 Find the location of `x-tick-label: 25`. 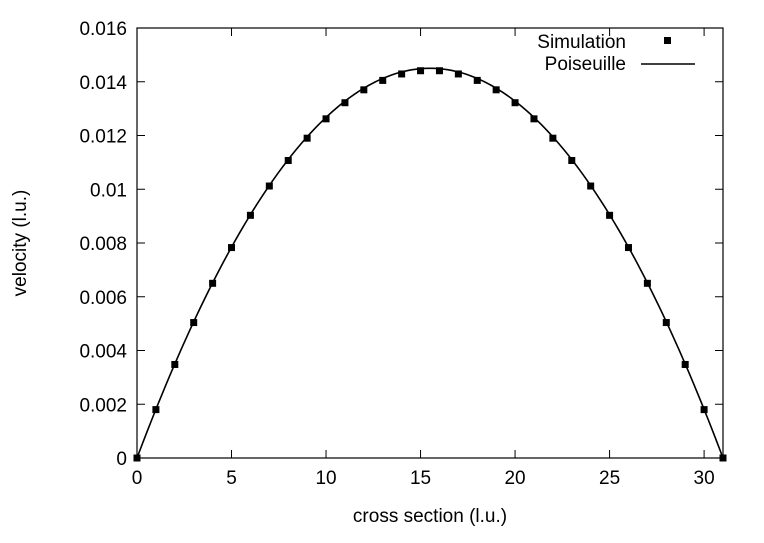

x-tick-label: 25 is located at coordinates (609, 478).